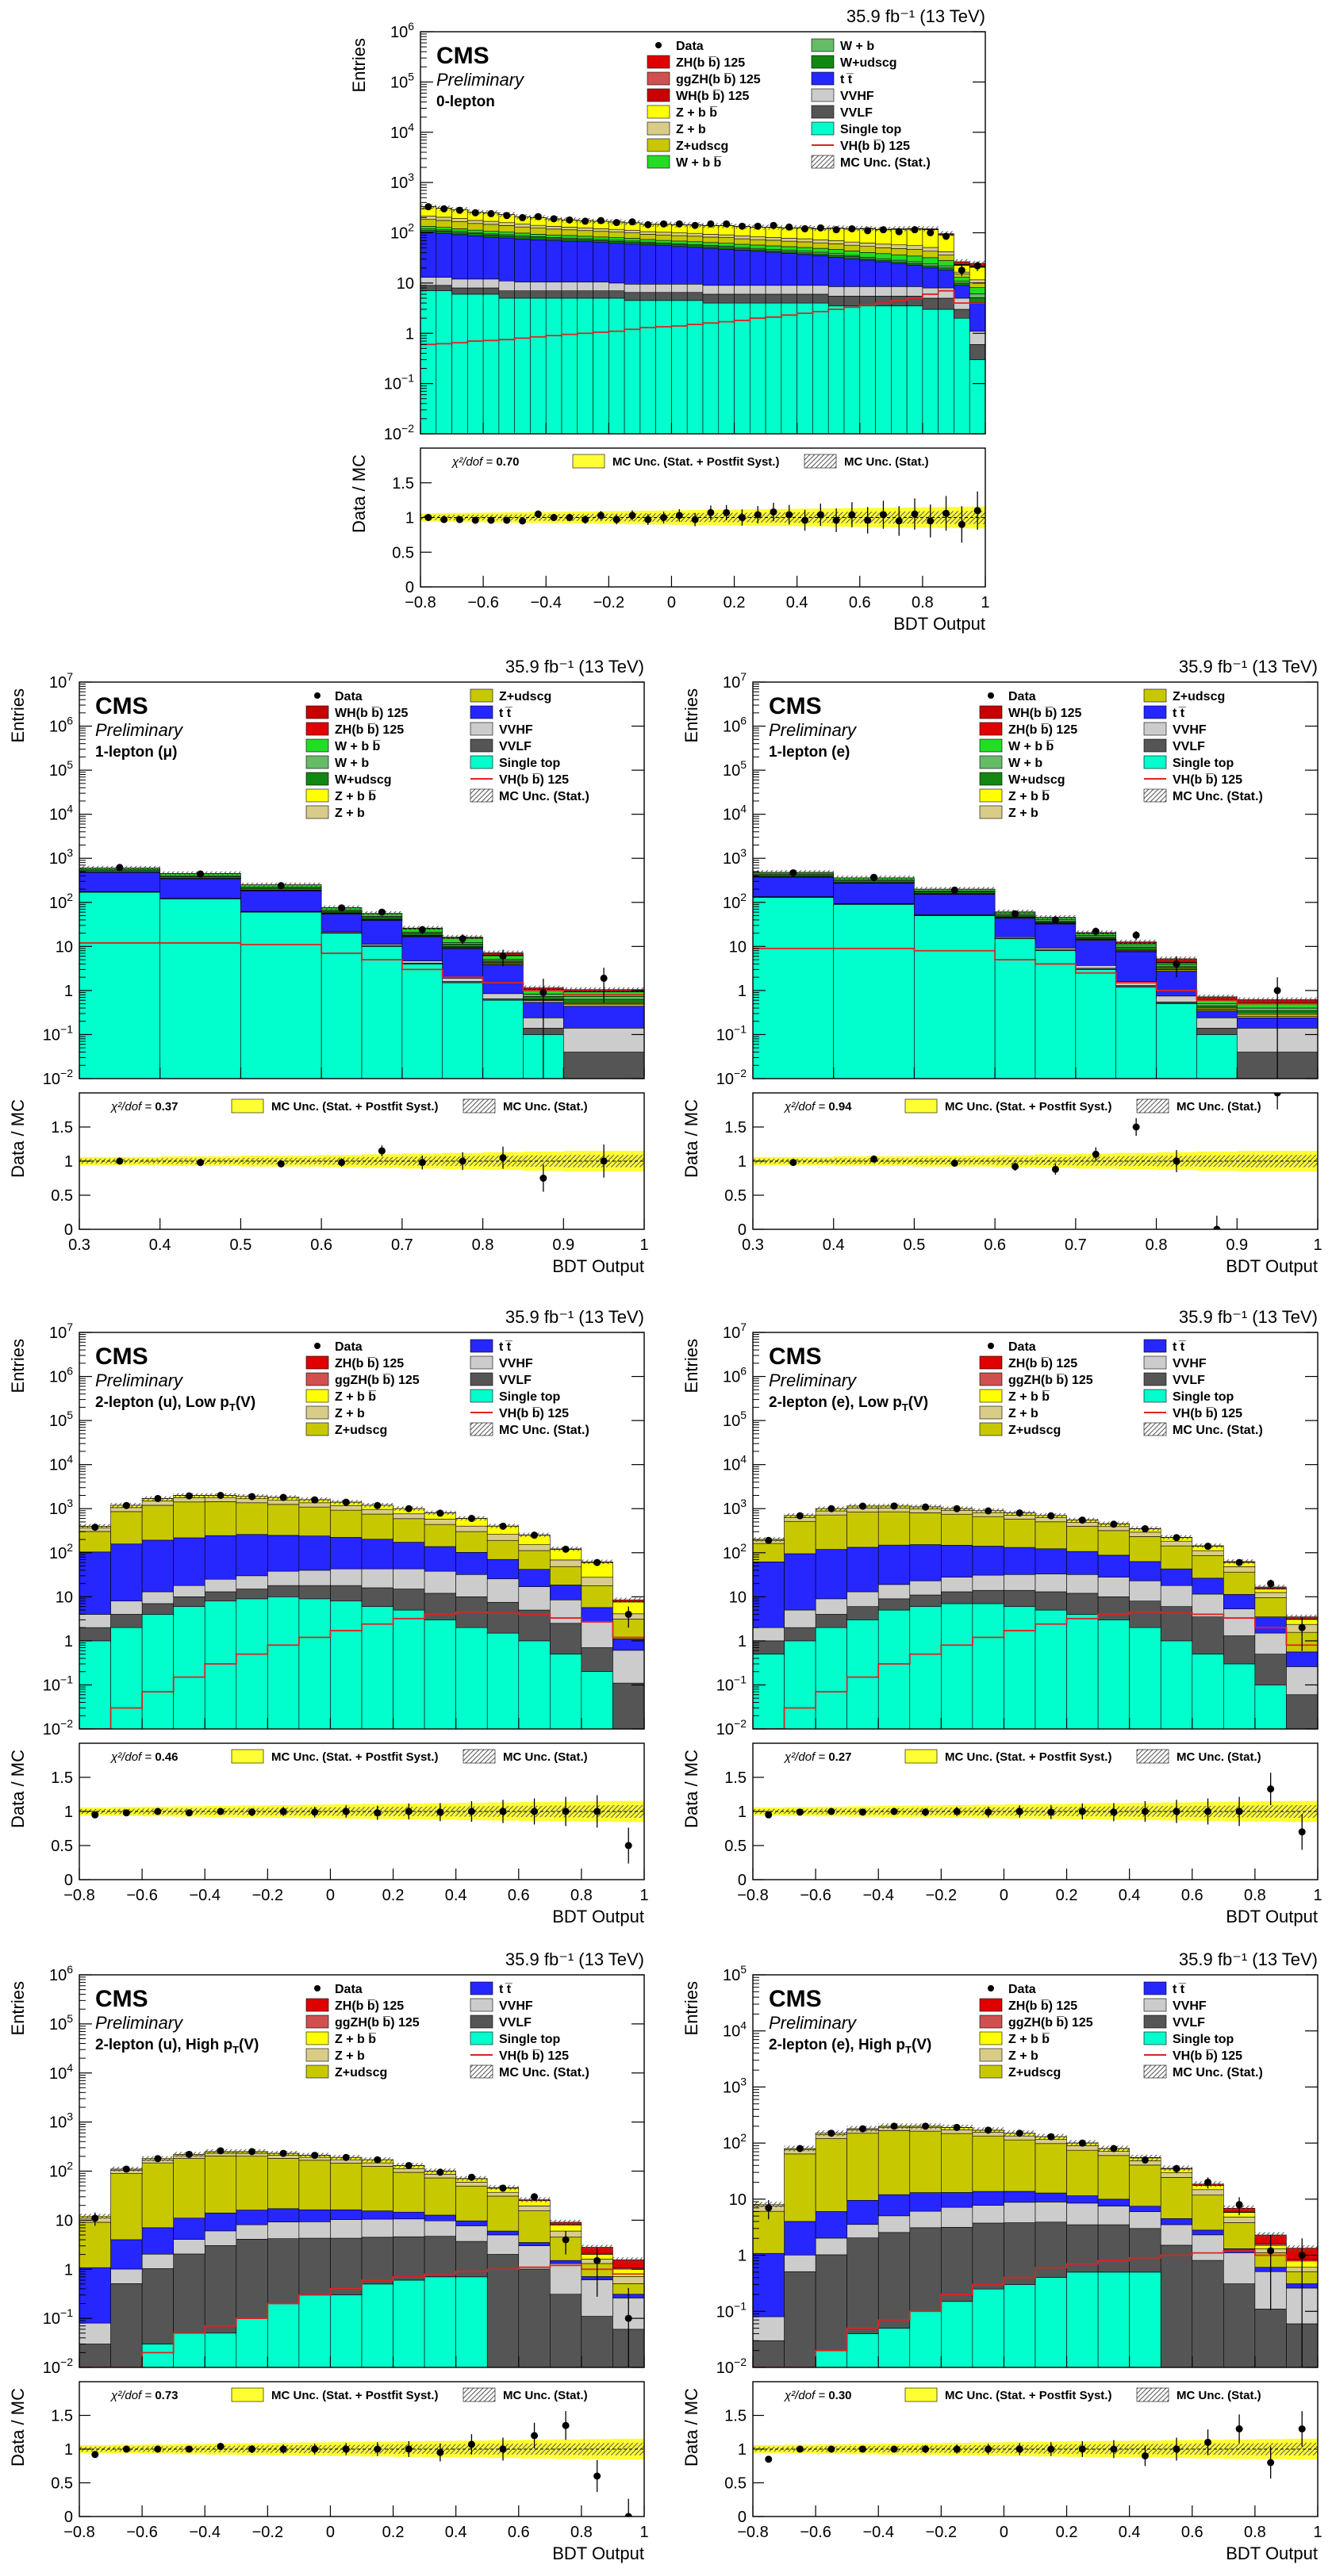 This screenshot has height=2576, width=1332. Describe the element at coordinates (362, 1612) in the screenshot. I see `main-plot-area` at that location.